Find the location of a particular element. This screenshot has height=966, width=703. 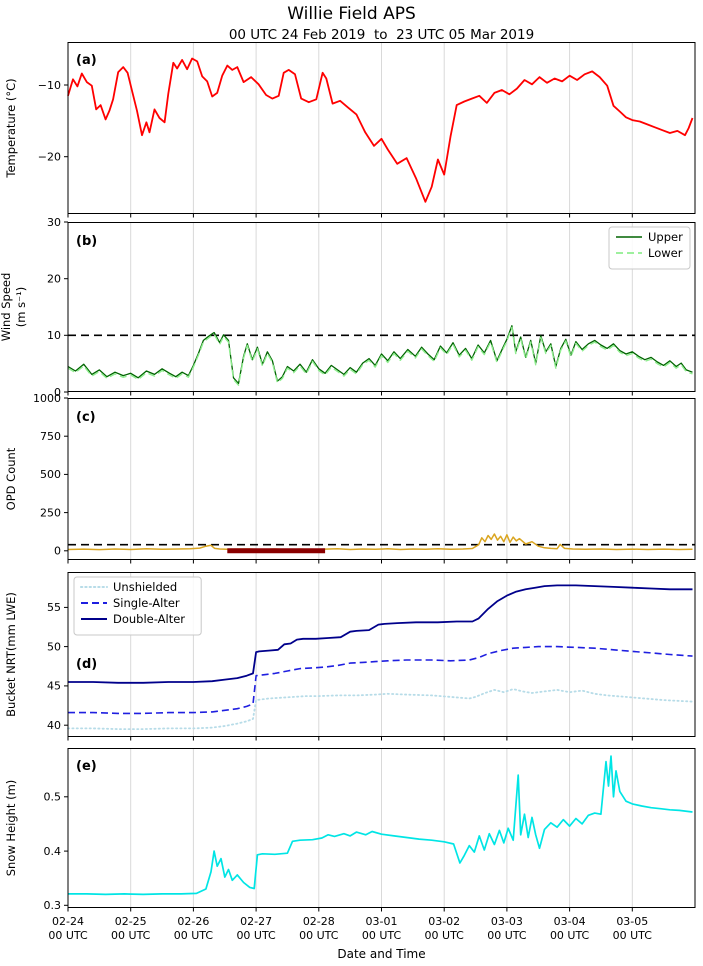

svg-text: 10 is located at coordinates (54, 335).